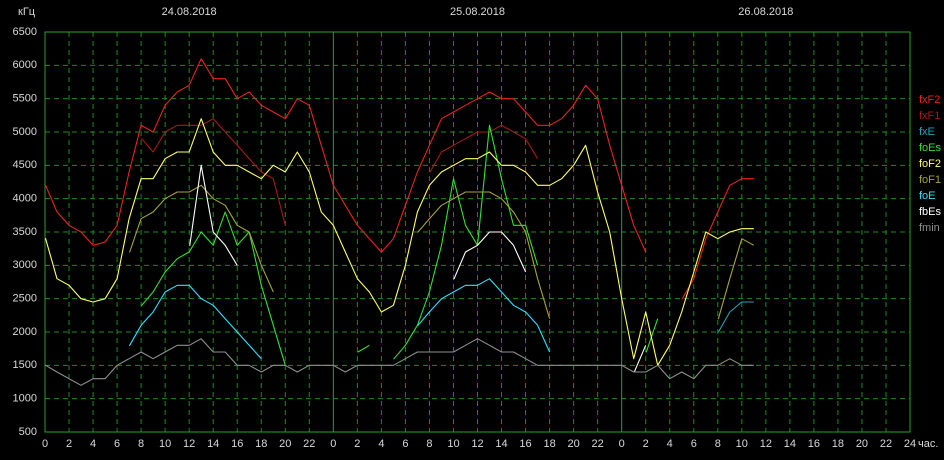  What do you see at coordinates (25, 199) in the screenshot?
I see `y-tick-label: 4000` at bounding box center [25, 199].